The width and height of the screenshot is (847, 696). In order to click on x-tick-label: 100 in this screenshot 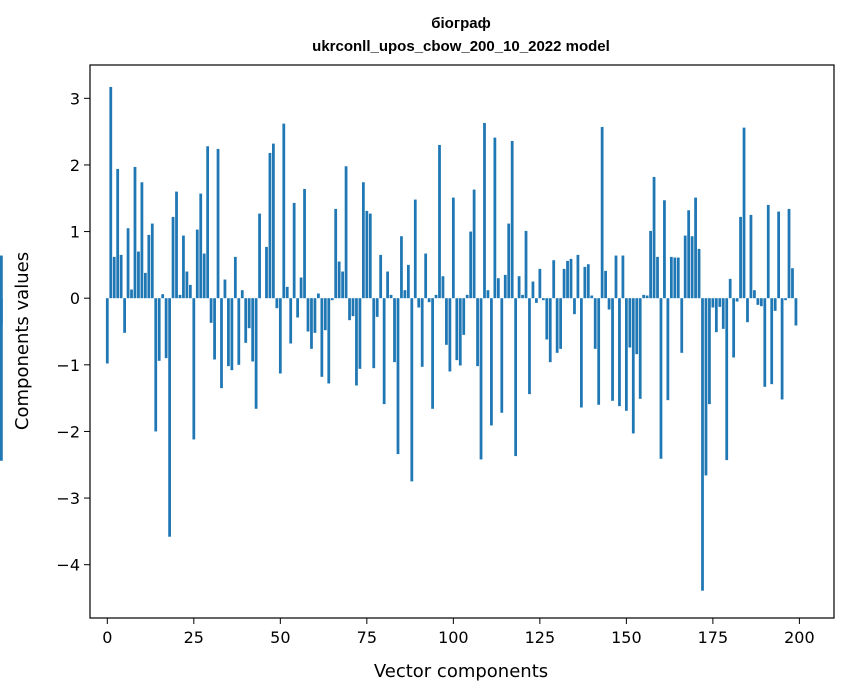, I will do `click(453, 637)`.